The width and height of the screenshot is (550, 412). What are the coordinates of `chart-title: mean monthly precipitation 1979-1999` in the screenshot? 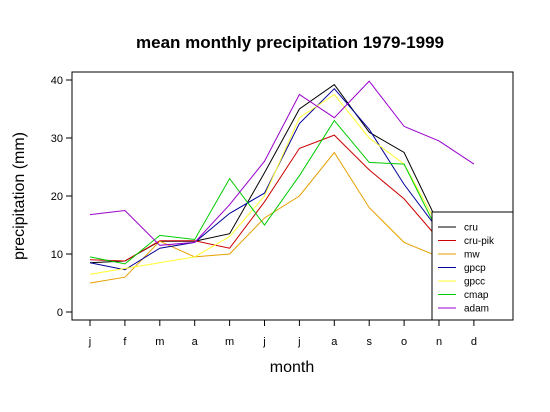 It's located at (290, 42).